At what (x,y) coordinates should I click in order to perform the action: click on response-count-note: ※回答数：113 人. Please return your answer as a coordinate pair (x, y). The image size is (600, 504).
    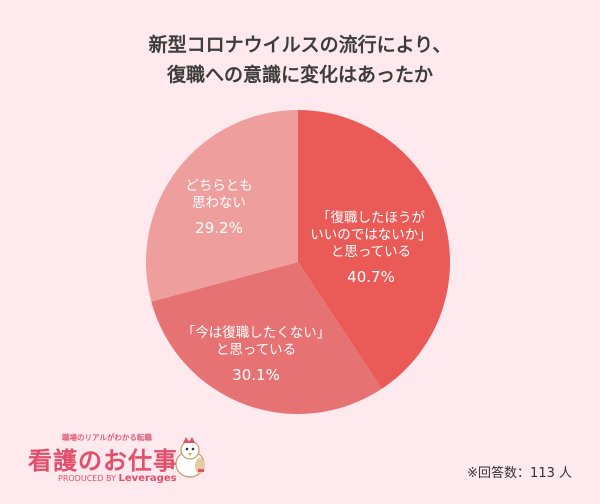
    Looking at the image, I should click on (519, 473).